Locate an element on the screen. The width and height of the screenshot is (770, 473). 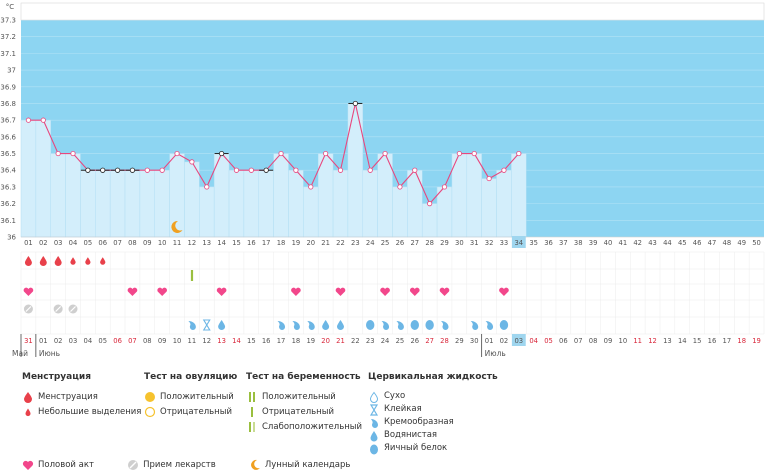
cycle-day-label: 06 is located at coordinates (102, 243).